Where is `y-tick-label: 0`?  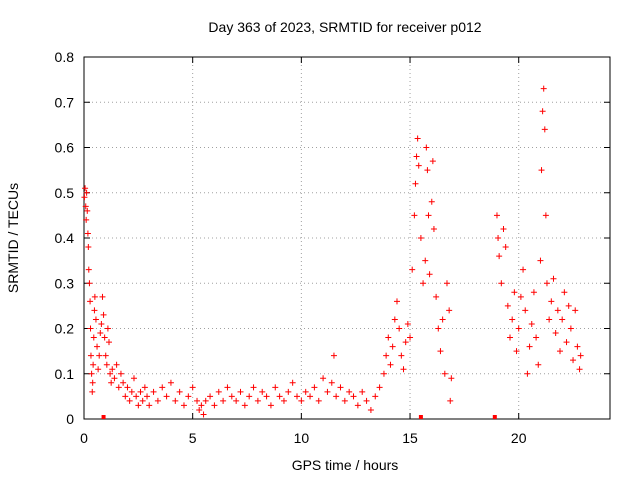
y-tick-label: 0 is located at coordinates (70, 419).